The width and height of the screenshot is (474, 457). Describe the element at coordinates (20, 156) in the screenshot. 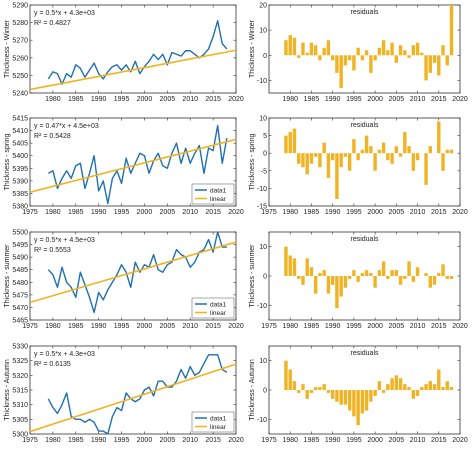

I see `y-tick-label: 5400` at that location.